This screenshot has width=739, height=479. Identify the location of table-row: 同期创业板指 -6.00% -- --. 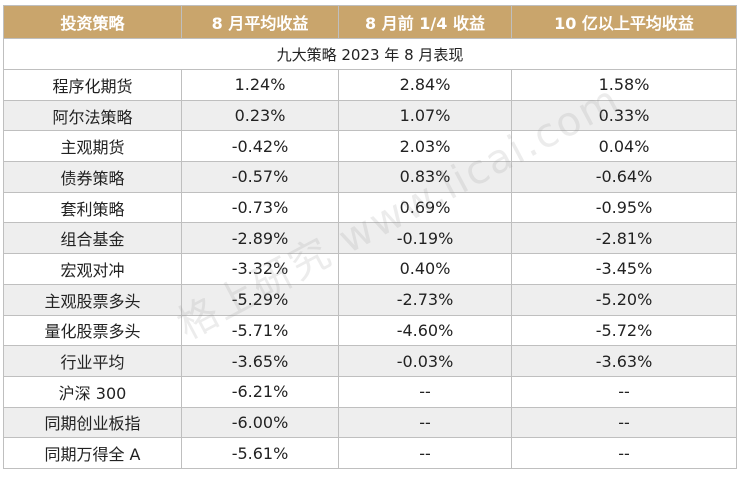
(370, 422).